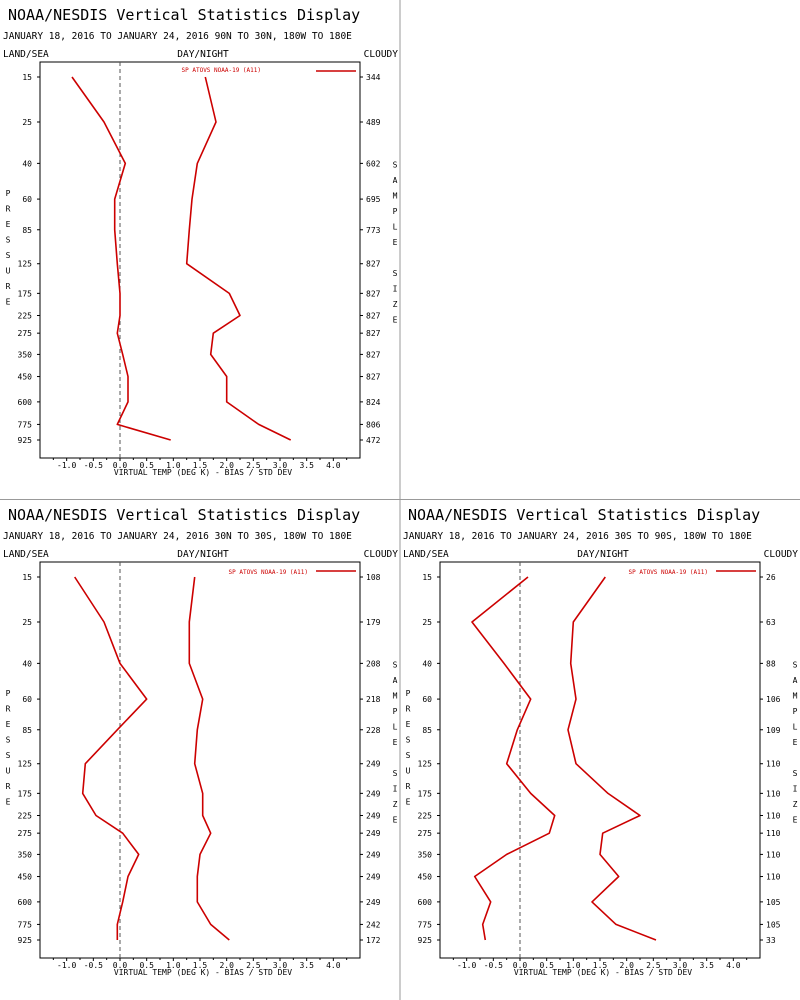 Image resolution: width=800 pixels, height=1000 pixels. I want to click on sample-size-label: 228, so click(373, 730).